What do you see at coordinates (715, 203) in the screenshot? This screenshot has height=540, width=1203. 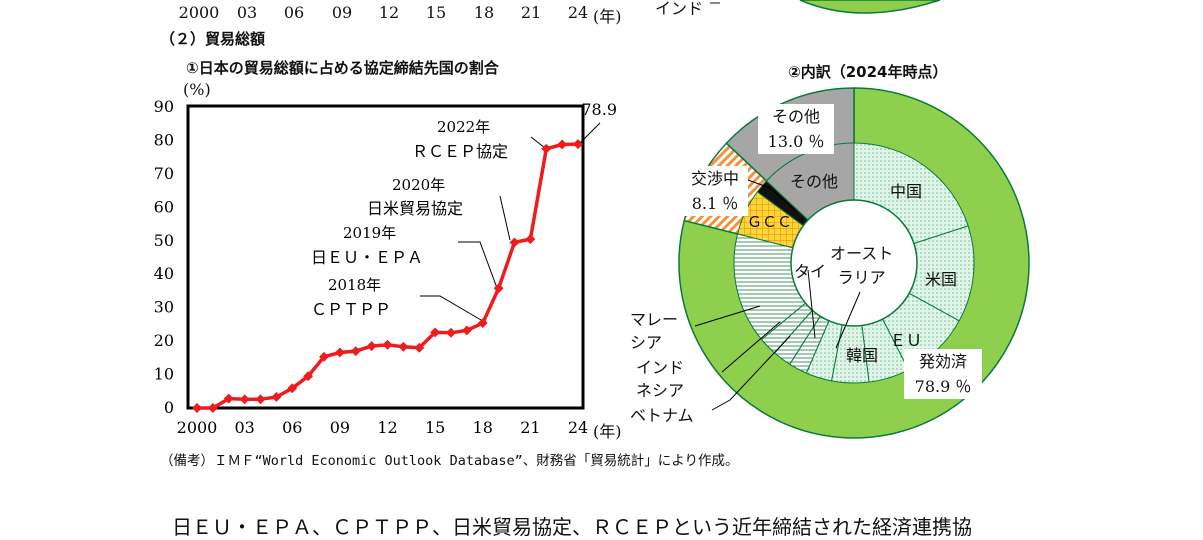 I see `label-negotiating-pct: 8.1 ％` at bounding box center [715, 203].